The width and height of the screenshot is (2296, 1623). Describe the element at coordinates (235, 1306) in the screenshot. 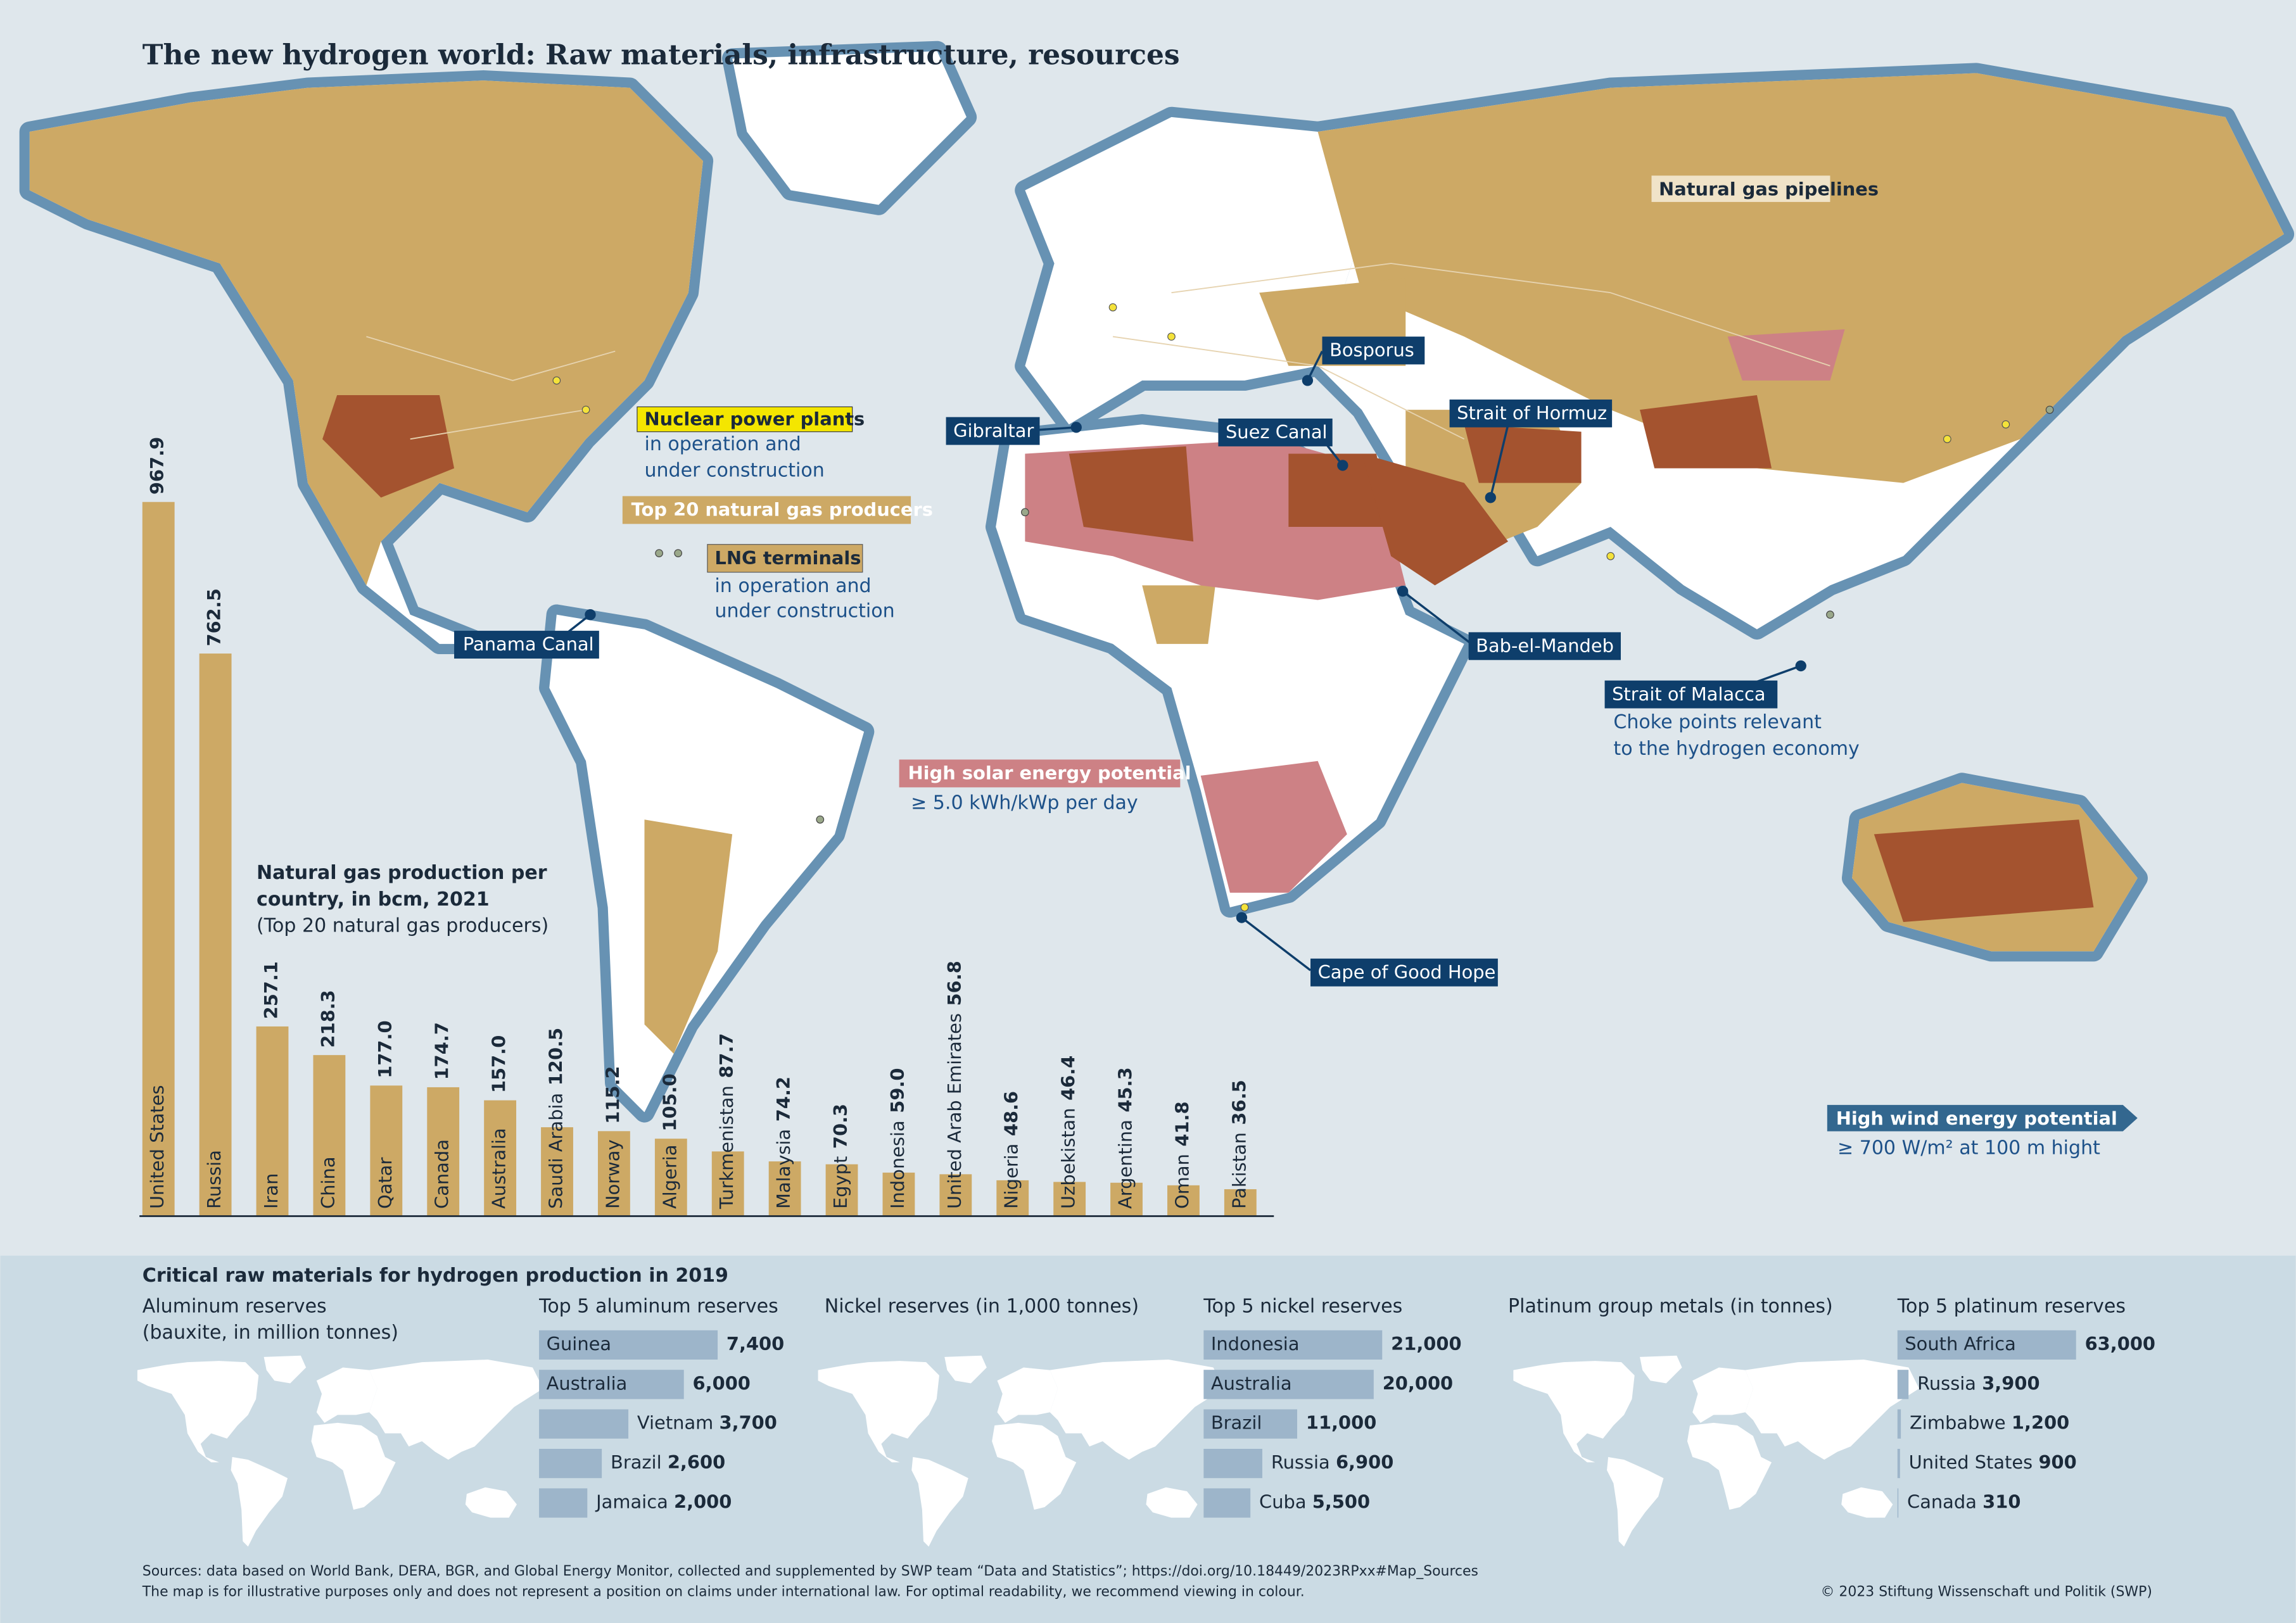

I see `map-title: Aluminum reserves` at that location.